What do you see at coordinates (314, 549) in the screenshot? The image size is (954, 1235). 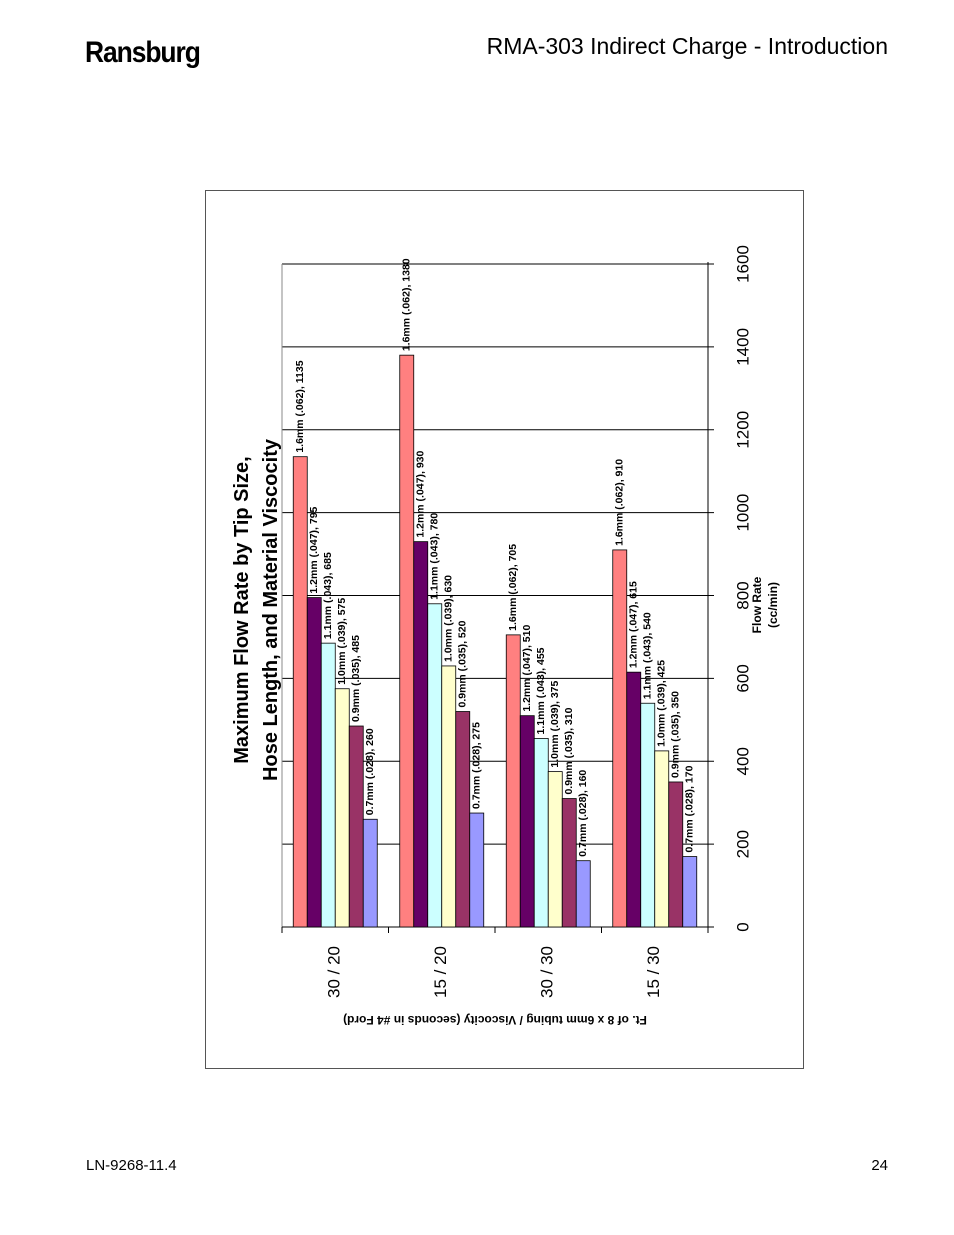 I see `data-label: 1.2mm (.047), 795` at bounding box center [314, 549].